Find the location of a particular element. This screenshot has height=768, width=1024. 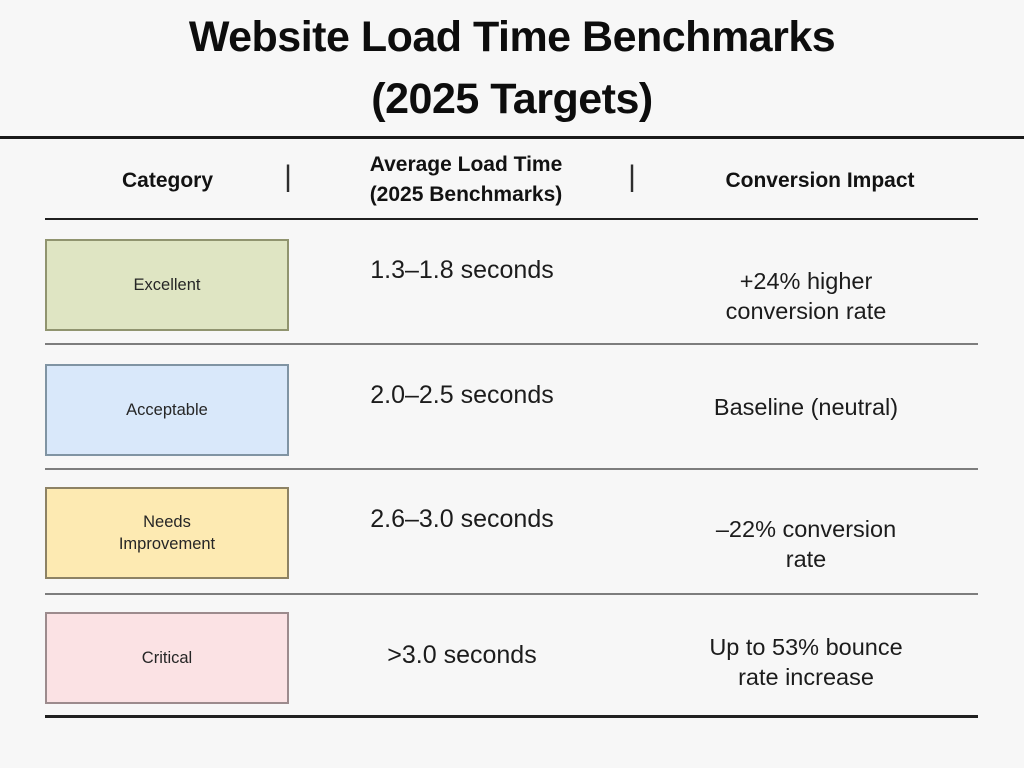

load-time-value: 2.0–2.5 seconds is located at coordinates (462, 395).